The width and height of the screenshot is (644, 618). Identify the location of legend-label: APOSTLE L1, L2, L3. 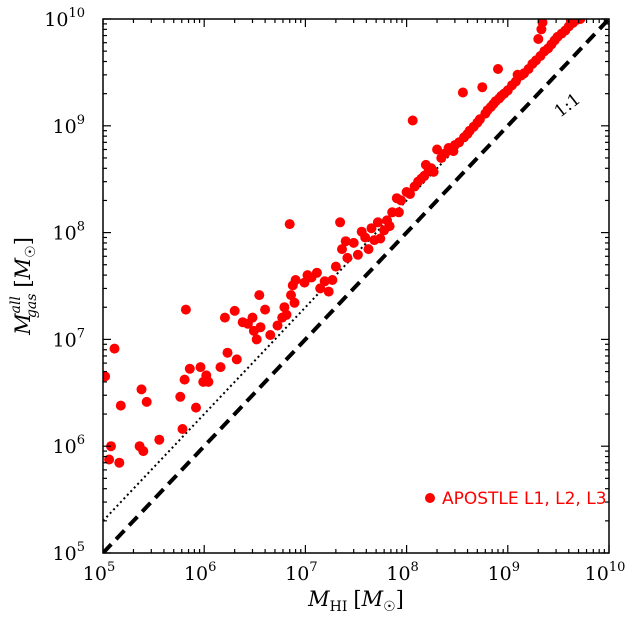
(524, 499).